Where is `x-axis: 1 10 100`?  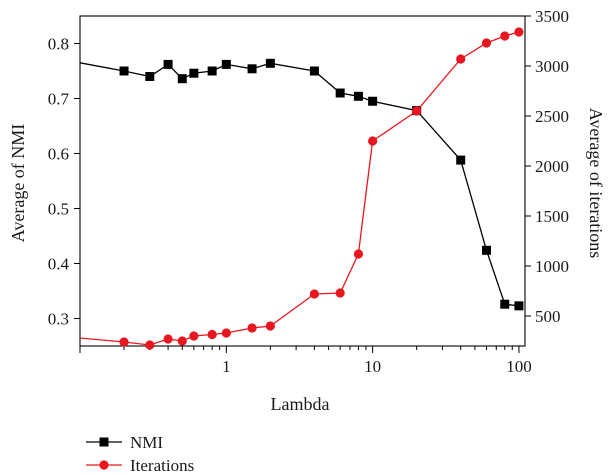 x-axis: 1 10 100 is located at coordinates (305, 361).